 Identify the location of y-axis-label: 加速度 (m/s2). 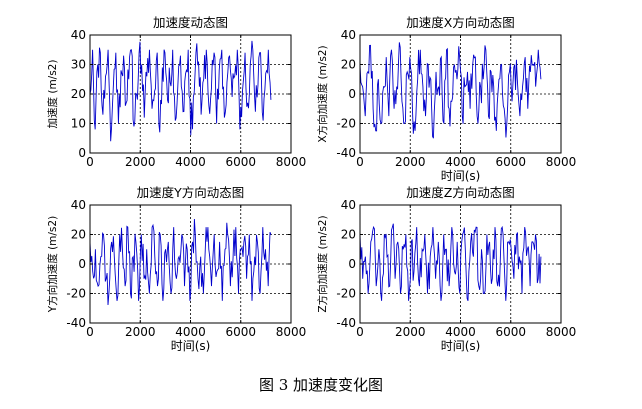
(52, 94).